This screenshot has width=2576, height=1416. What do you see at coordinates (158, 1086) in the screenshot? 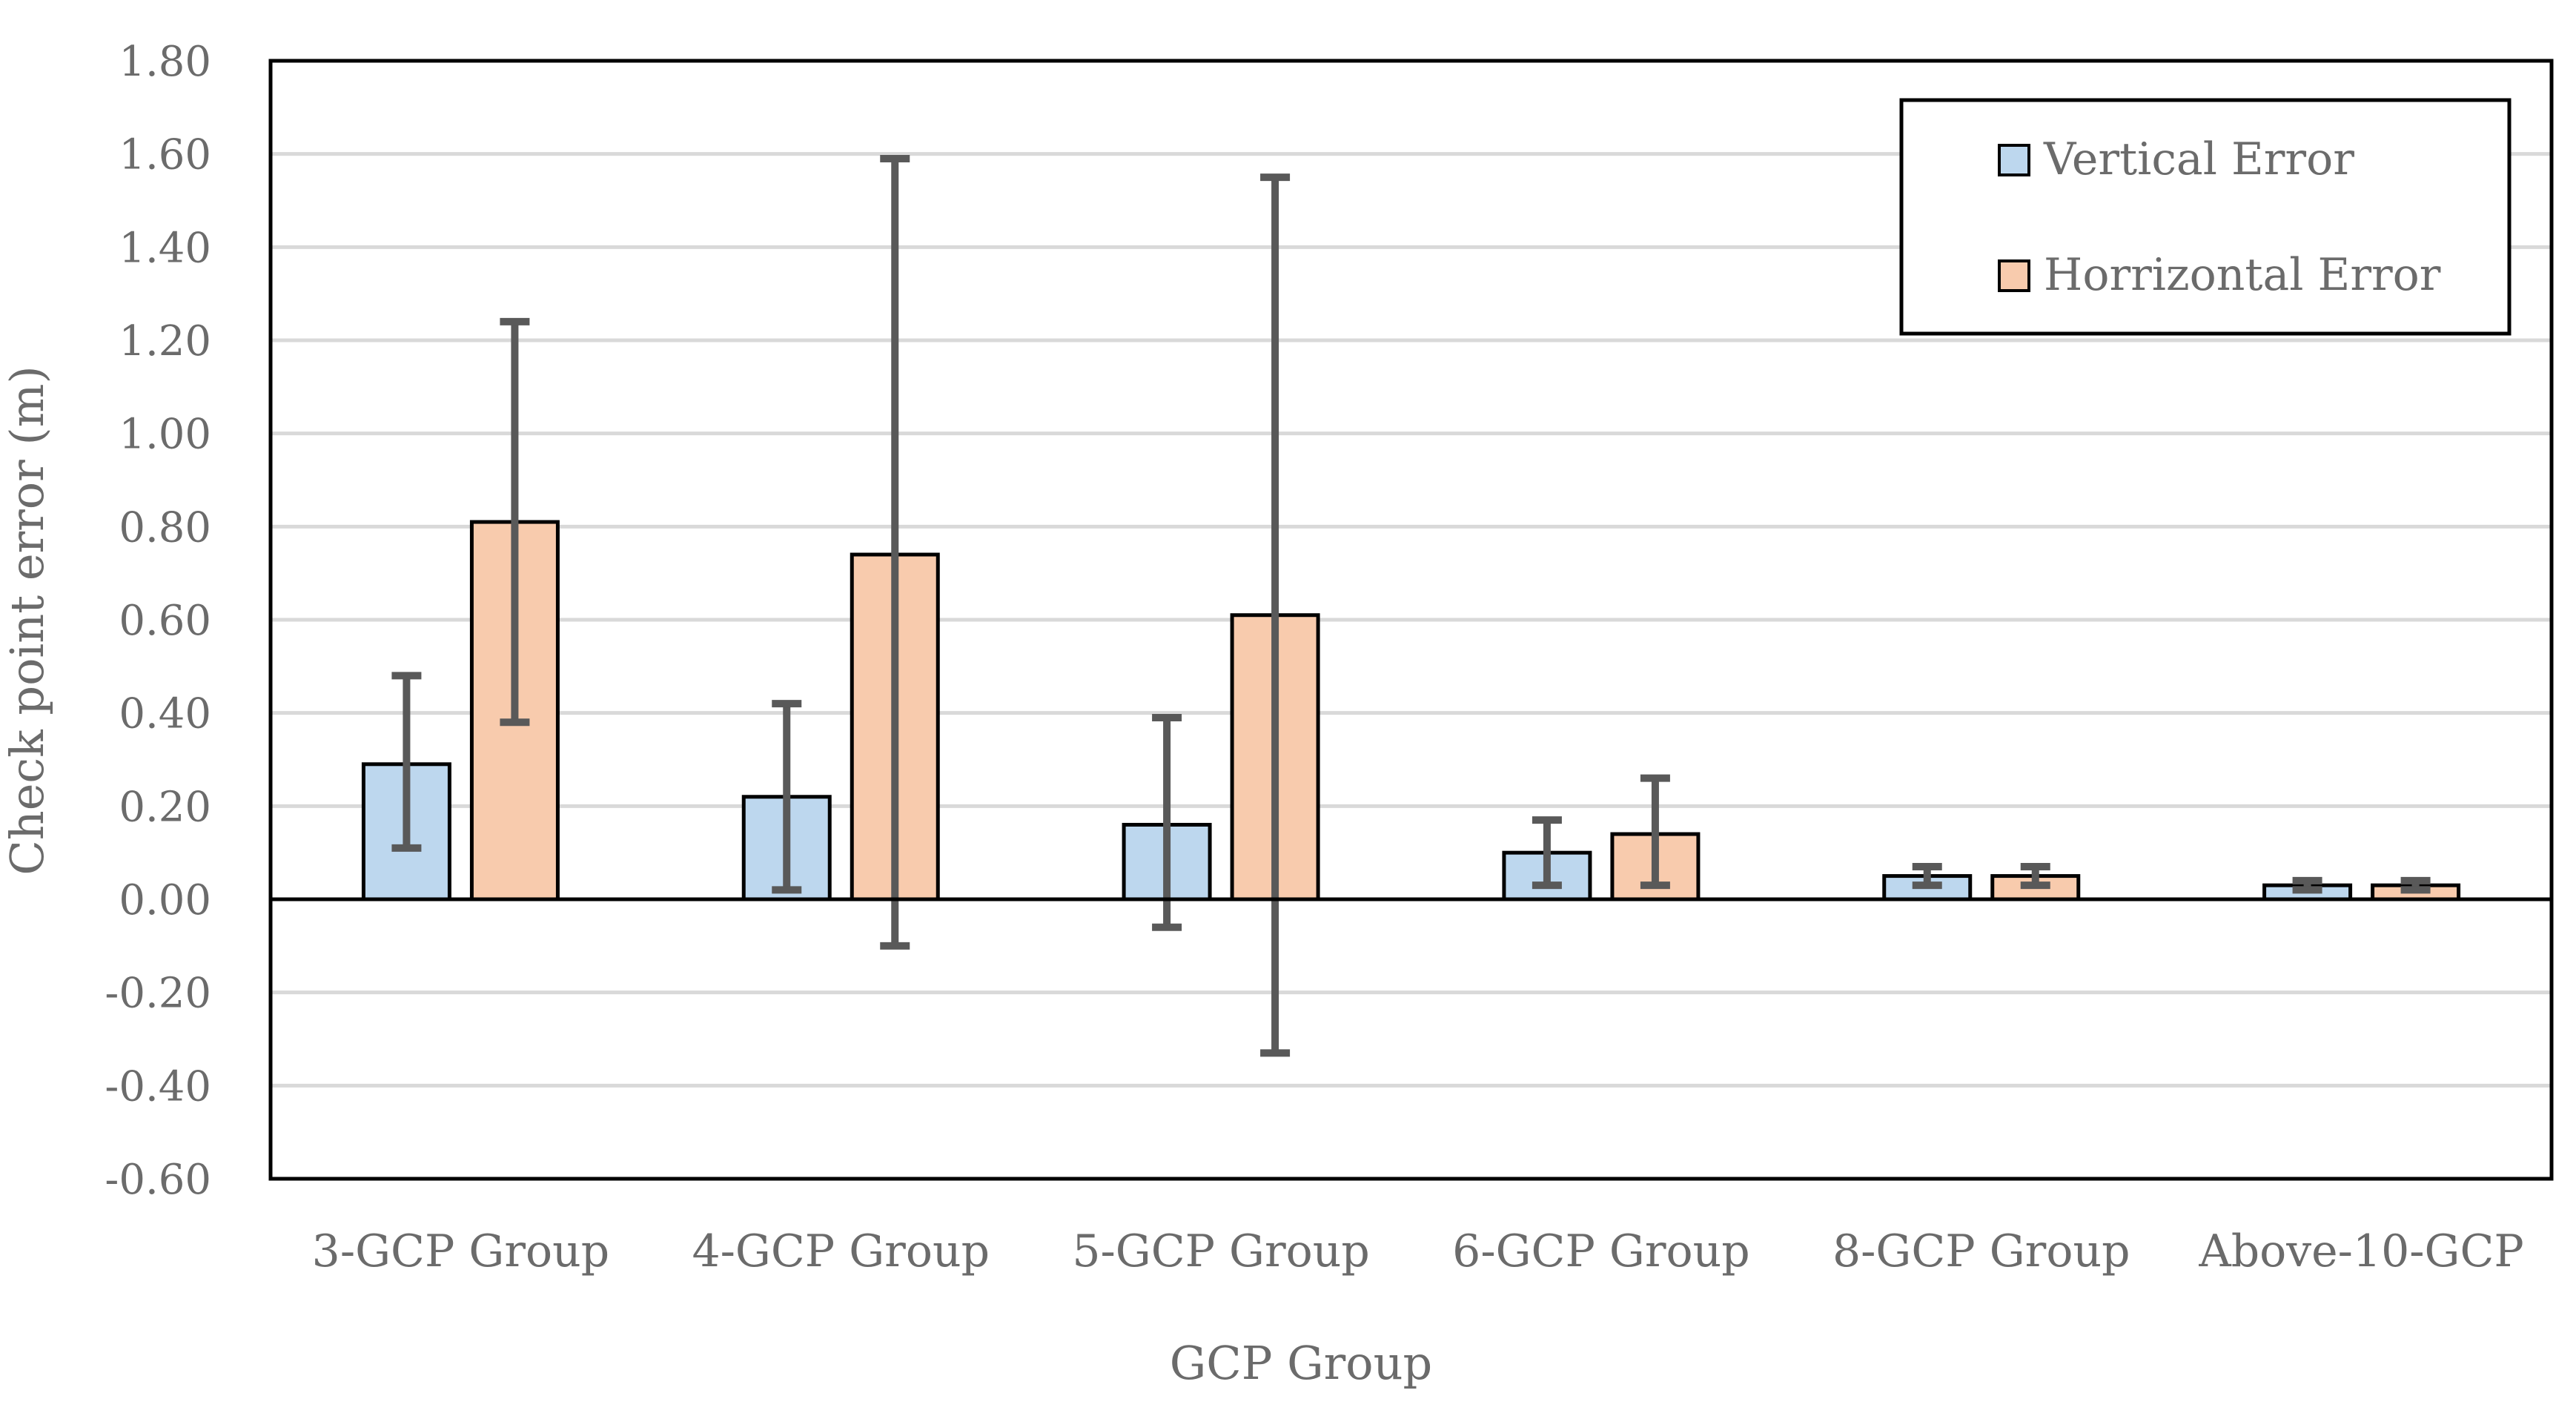
I see `y-tick-label: -0.40` at bounding box center [158, 1086].